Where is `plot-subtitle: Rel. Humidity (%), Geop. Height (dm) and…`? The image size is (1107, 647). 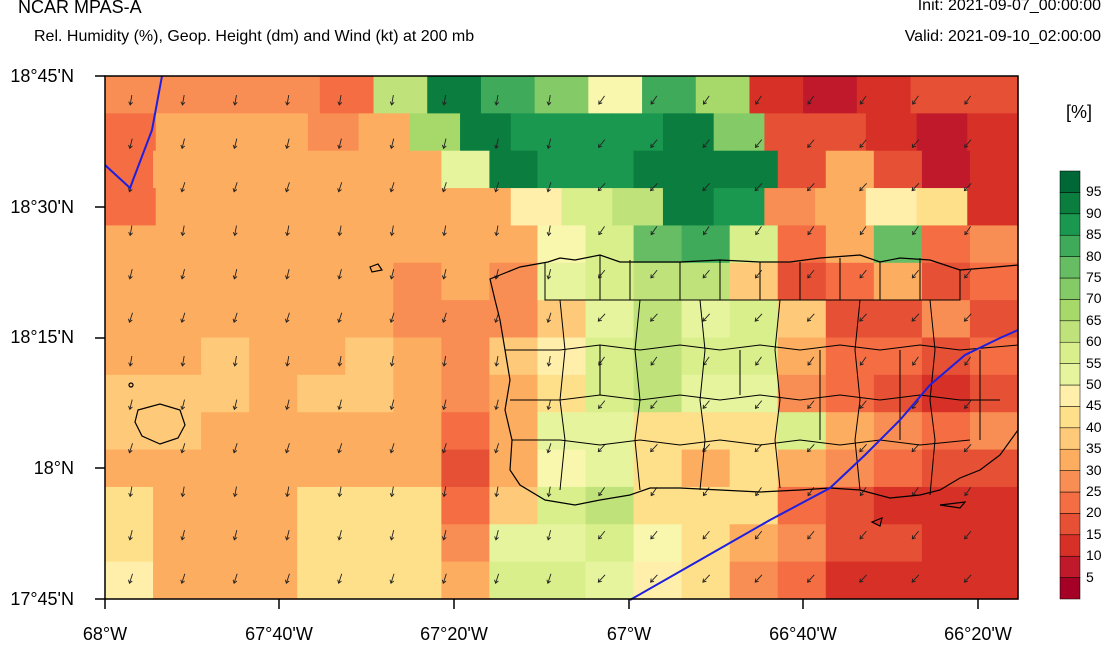 plot-subtitle: Rel. Humidity (%), Geop. Height (dm) and… is located at coordinates (254, 36).